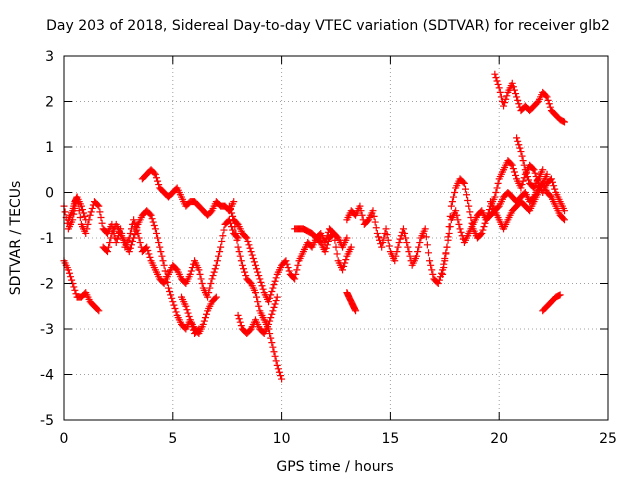 The image size is (640, 480). I want to click on series-track-o, so click(351, 302).